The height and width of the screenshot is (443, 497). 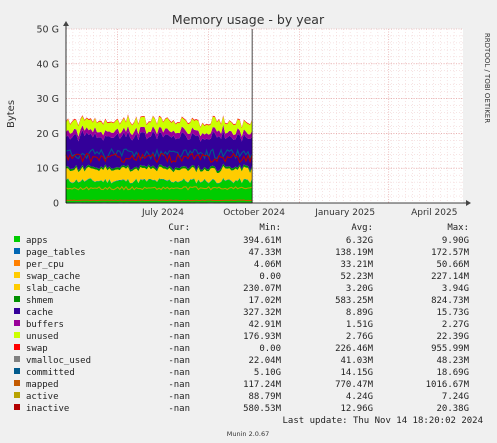 What do you see at coordinates (354, 385) in the screenshot?
I see `legend-avg: 770.47M` at bounding box center [354, 385].